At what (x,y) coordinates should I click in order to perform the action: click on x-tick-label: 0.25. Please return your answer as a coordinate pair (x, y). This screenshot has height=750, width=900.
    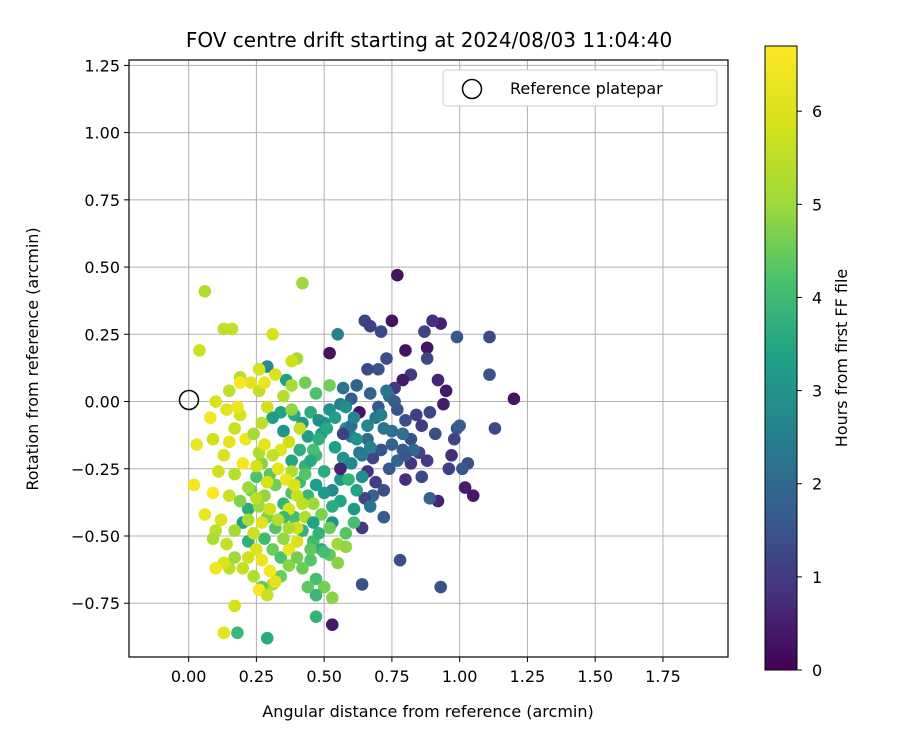
    Looking at the image, I should click on (257, 676).